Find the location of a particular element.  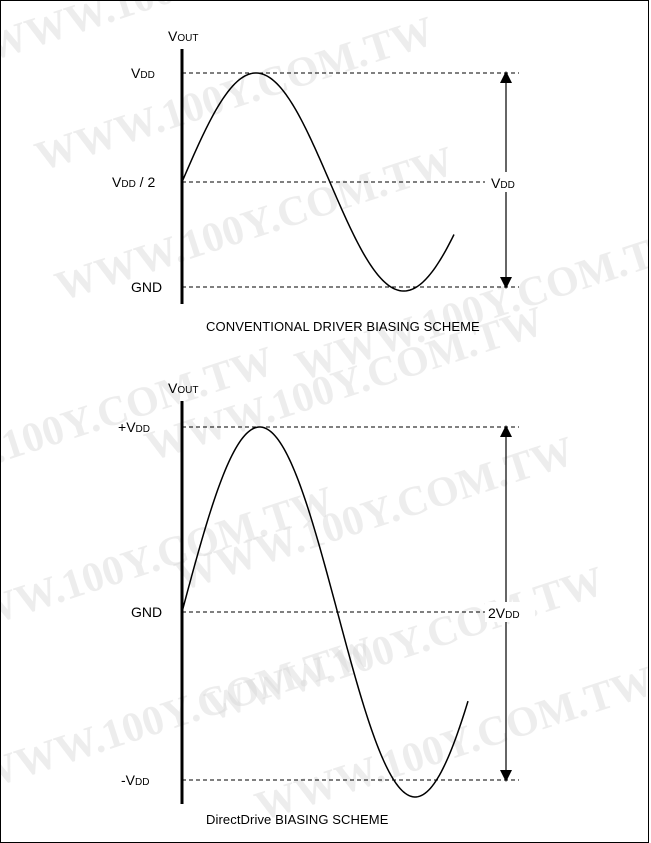

top-caption: CONVENTIONAL DRIVER BIASING SCHEME is located at coordinates (343, 326).